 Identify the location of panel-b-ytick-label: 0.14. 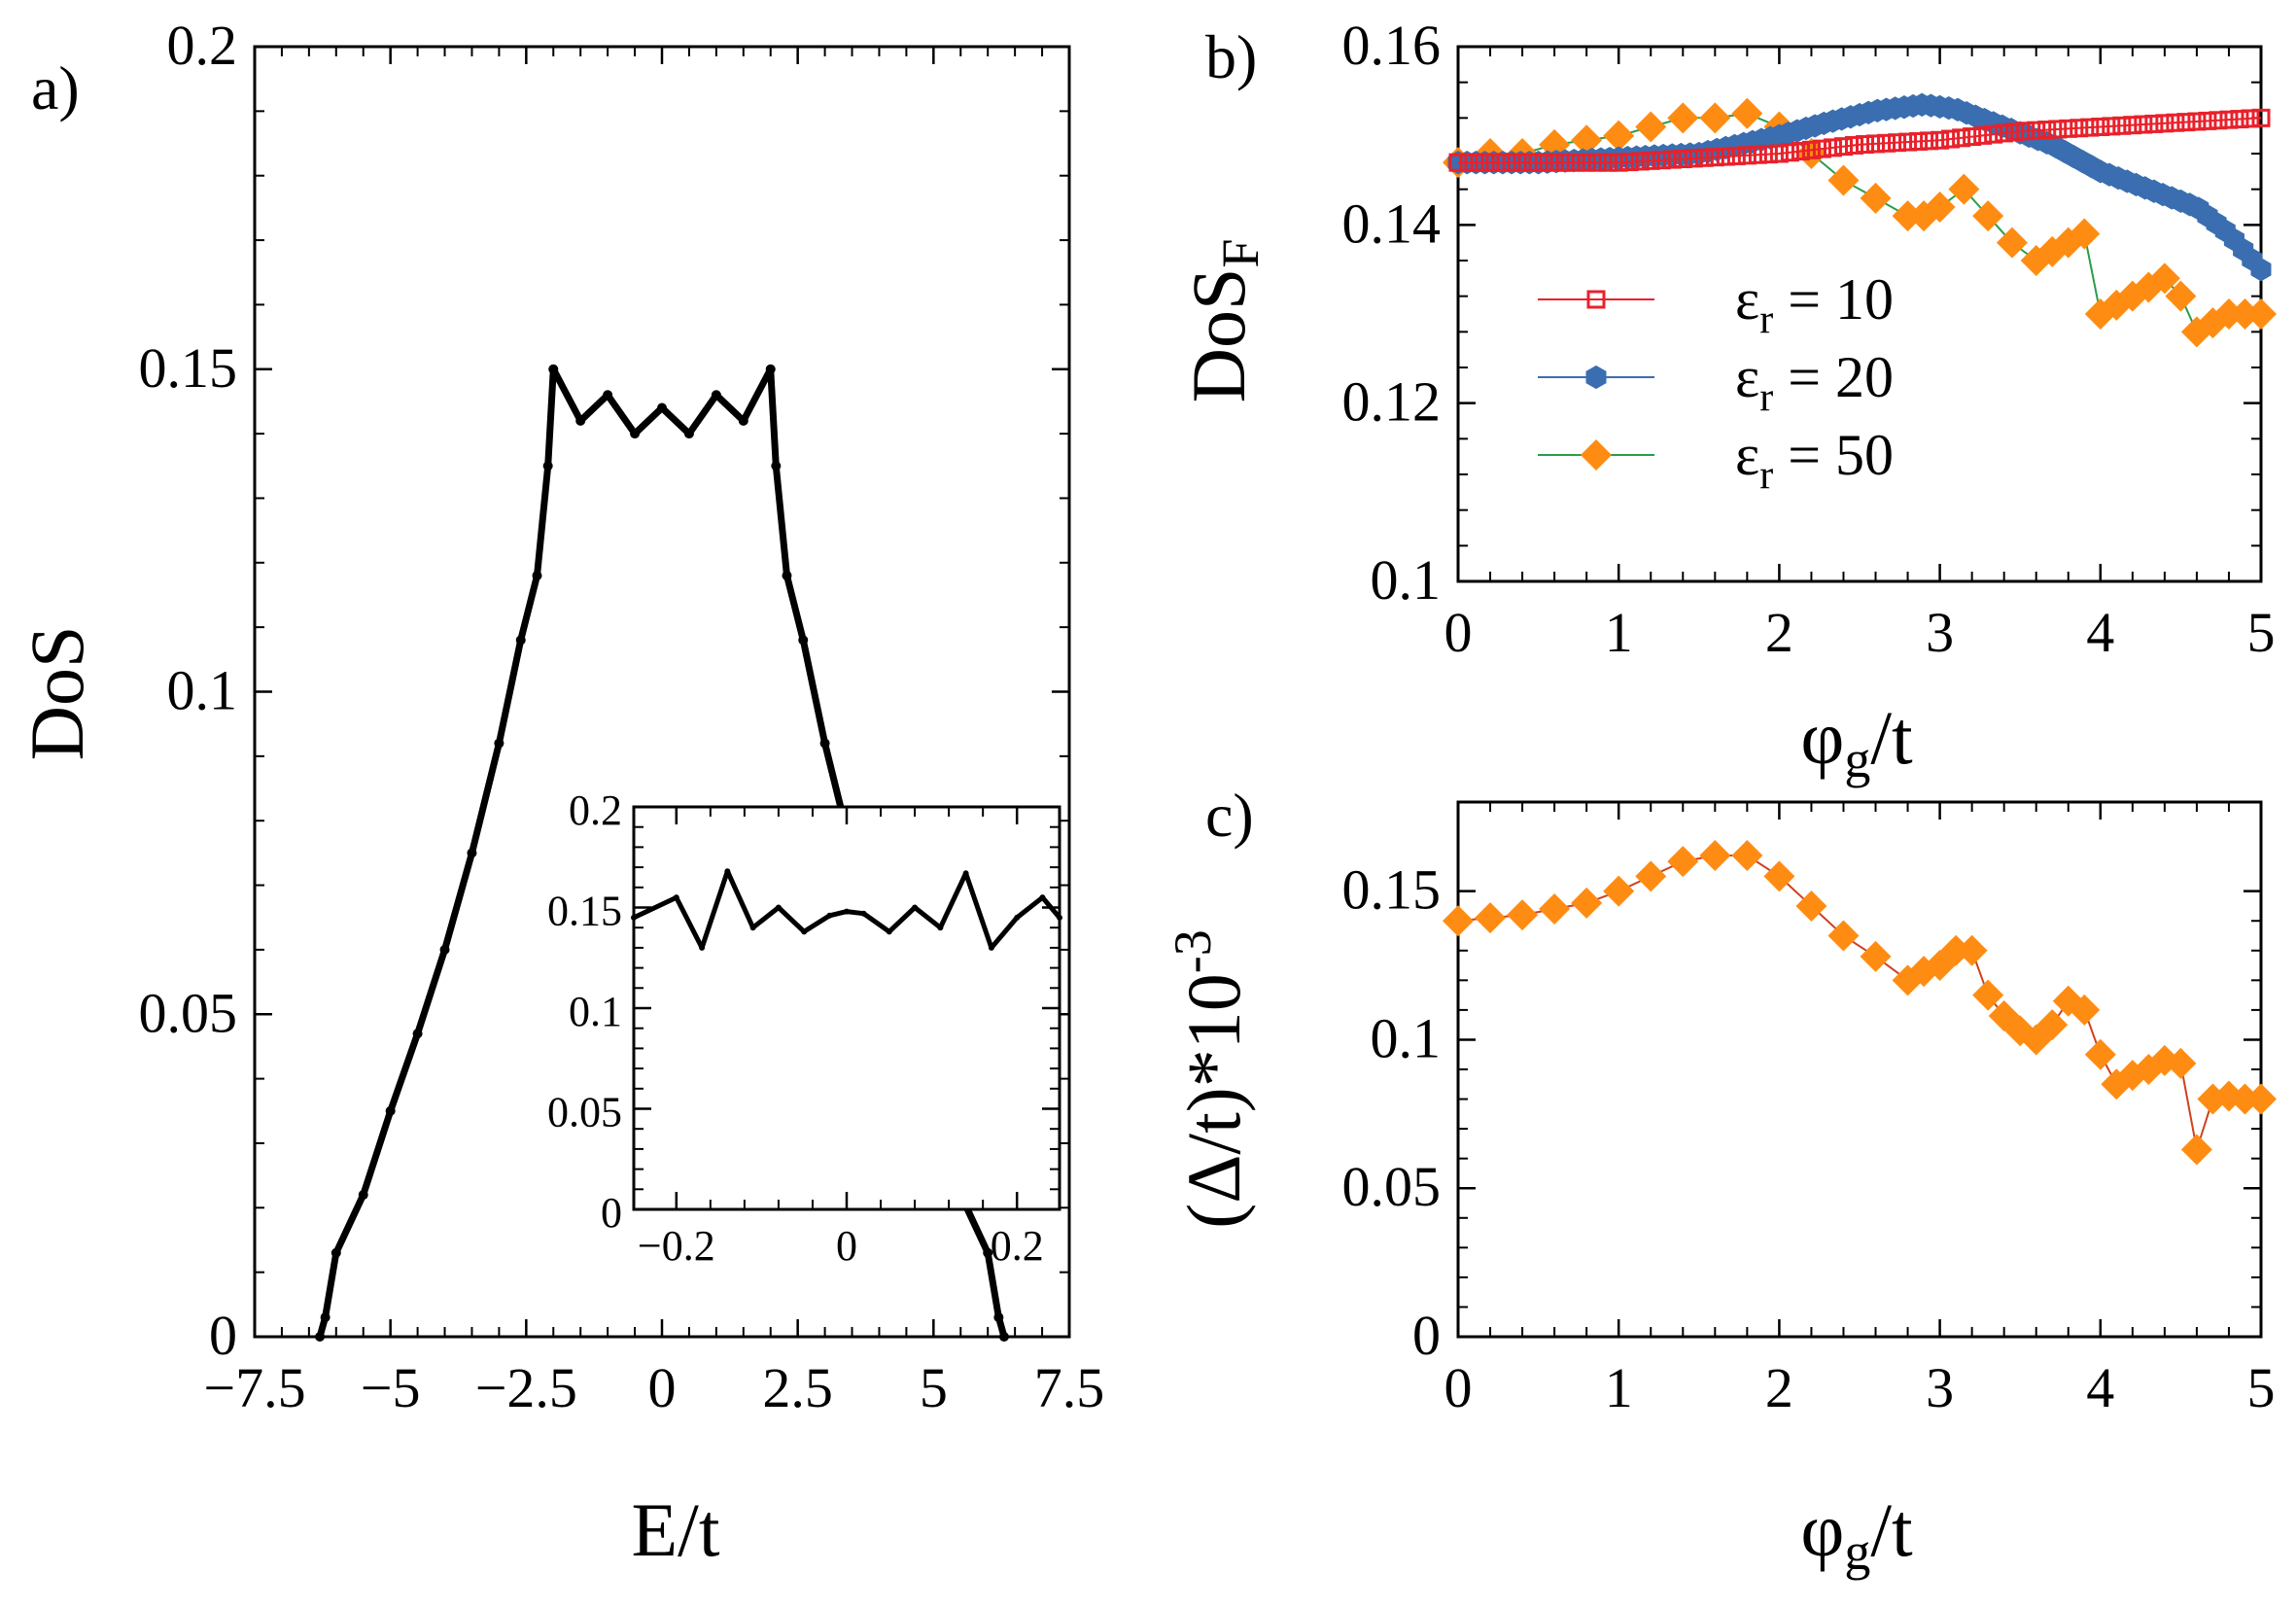
(1392, 223).